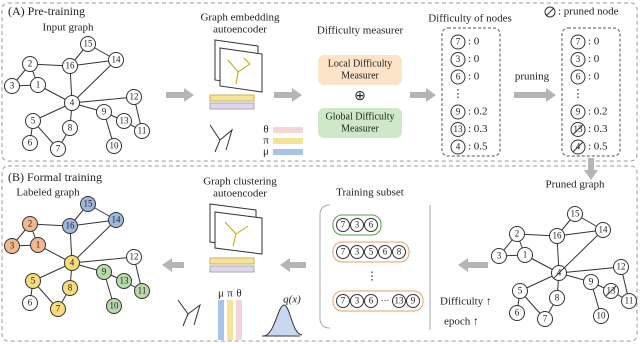 The image size is (640, 344). Describe the element at coordinates (325, 266) in the screenshot. I see `subset-bracket` at that location.